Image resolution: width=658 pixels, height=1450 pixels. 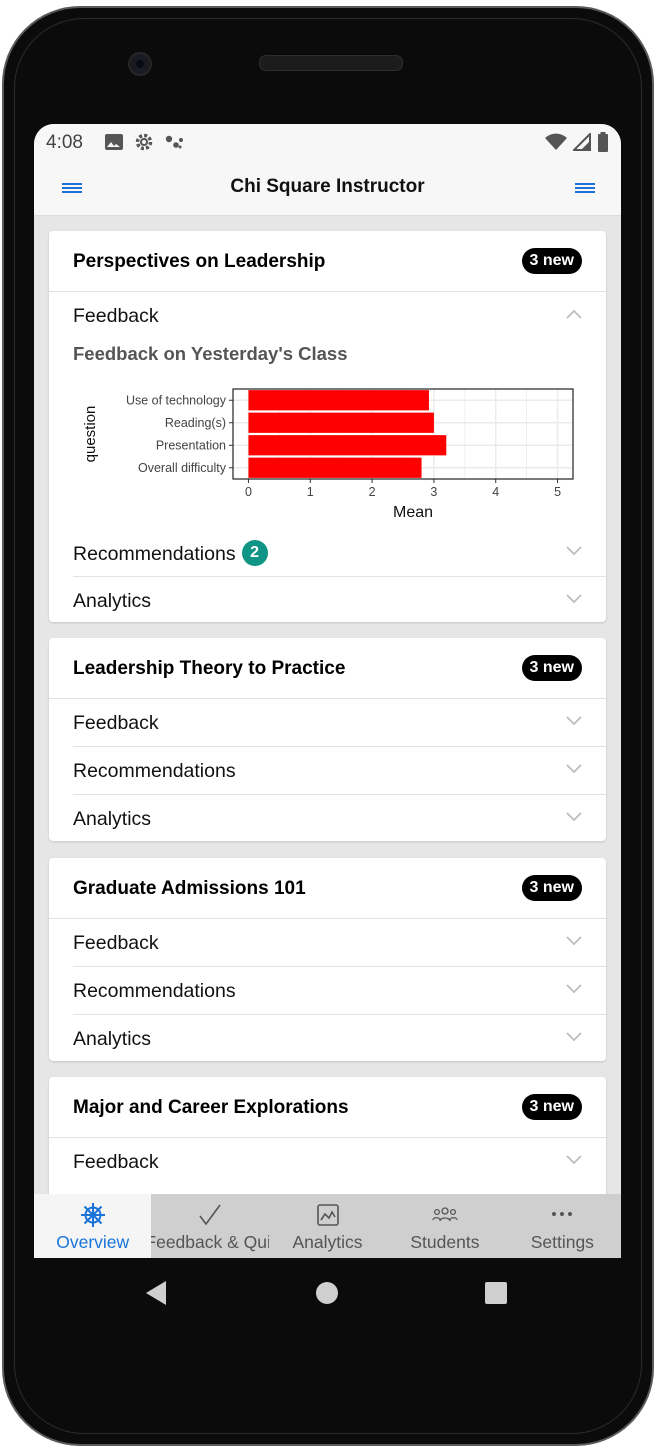 What do you see at coordinates (310, 492) in the screenshot?
I see `chart-x-tick-label: 1` at bounding box center [310, 492].